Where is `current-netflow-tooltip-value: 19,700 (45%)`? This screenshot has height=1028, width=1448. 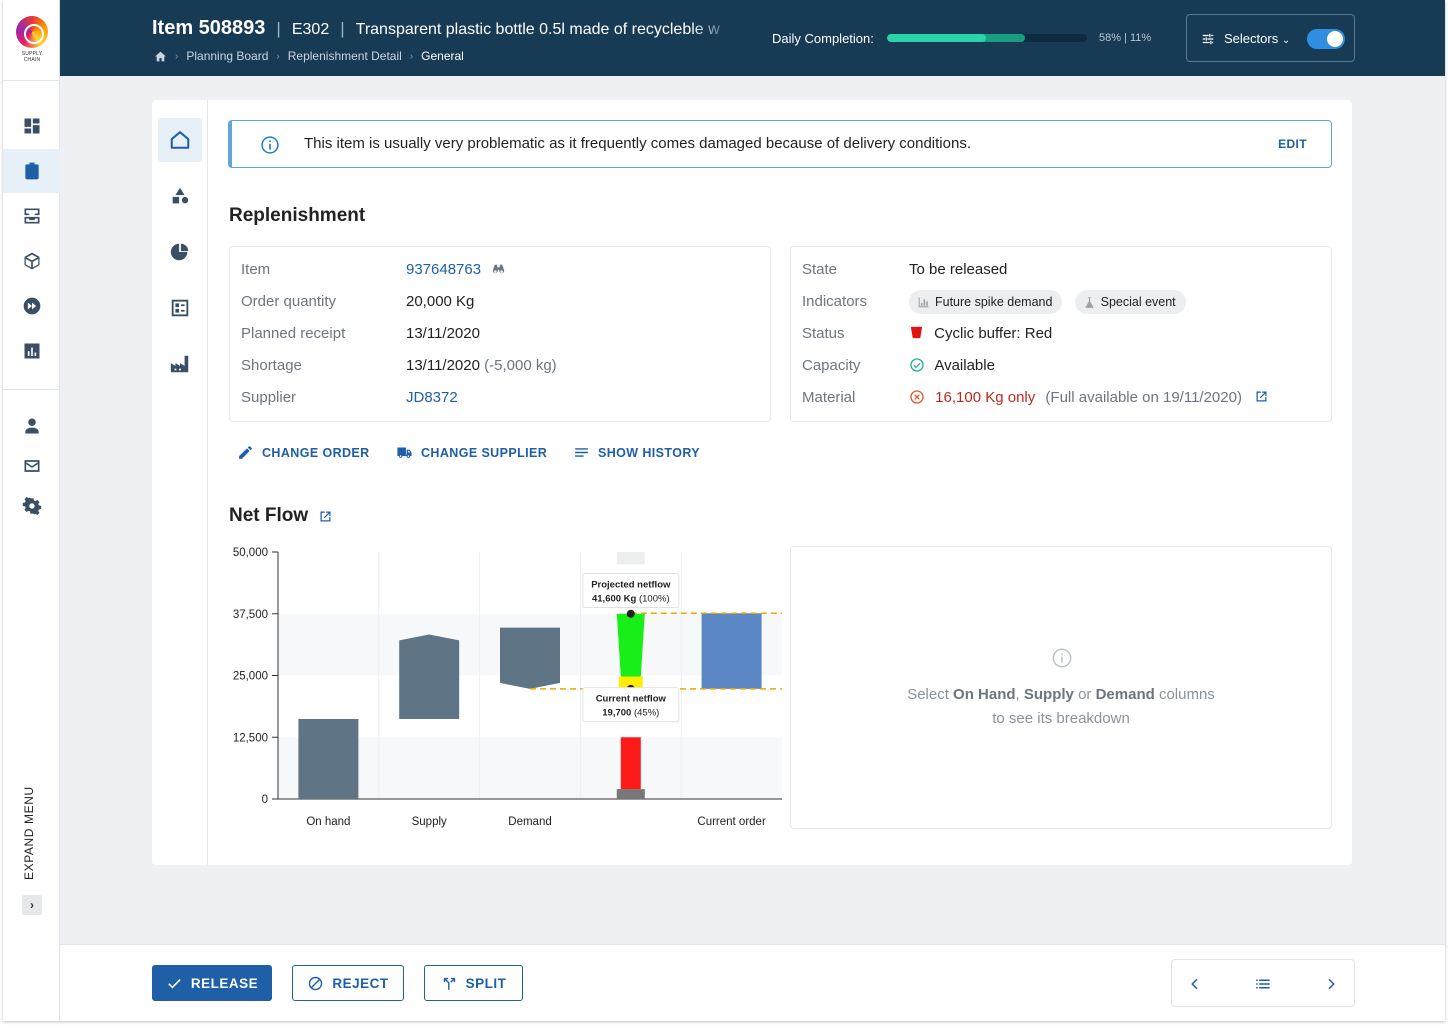 current-netflow-tooltip-value: 19,700 (45%) is located at coordinates (630, 713).